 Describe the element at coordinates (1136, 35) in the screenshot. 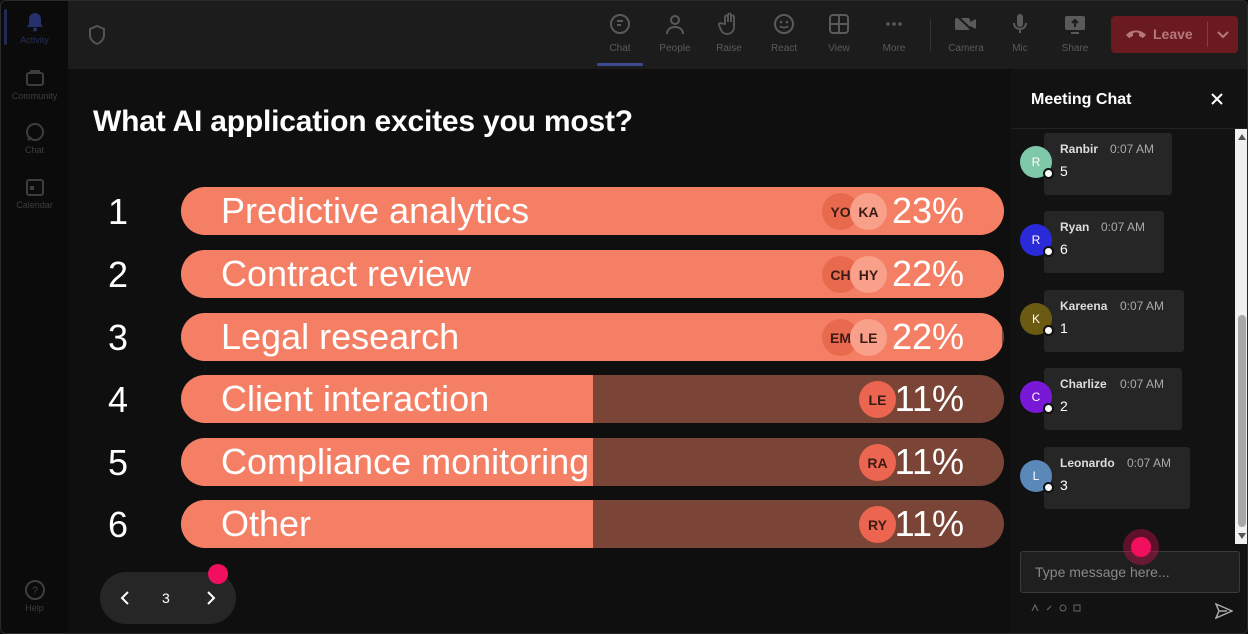

I see `phone-hangup-icon` at that location.